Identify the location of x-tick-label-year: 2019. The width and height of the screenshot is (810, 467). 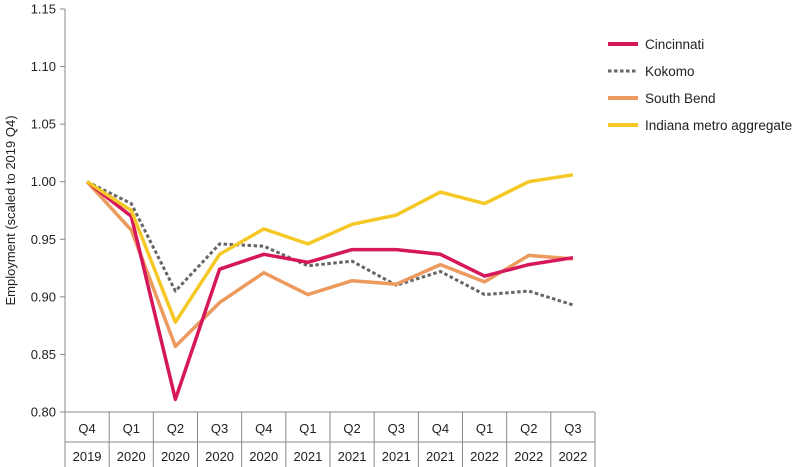
(87, 456).